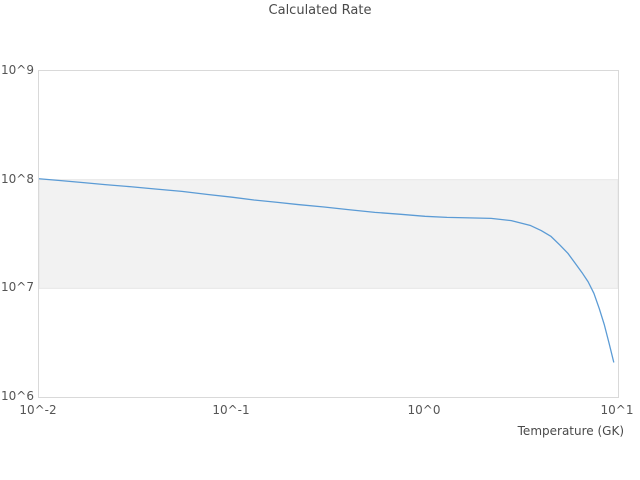  I want to click on chart-title: Calculated Rate, so click(320, 10).